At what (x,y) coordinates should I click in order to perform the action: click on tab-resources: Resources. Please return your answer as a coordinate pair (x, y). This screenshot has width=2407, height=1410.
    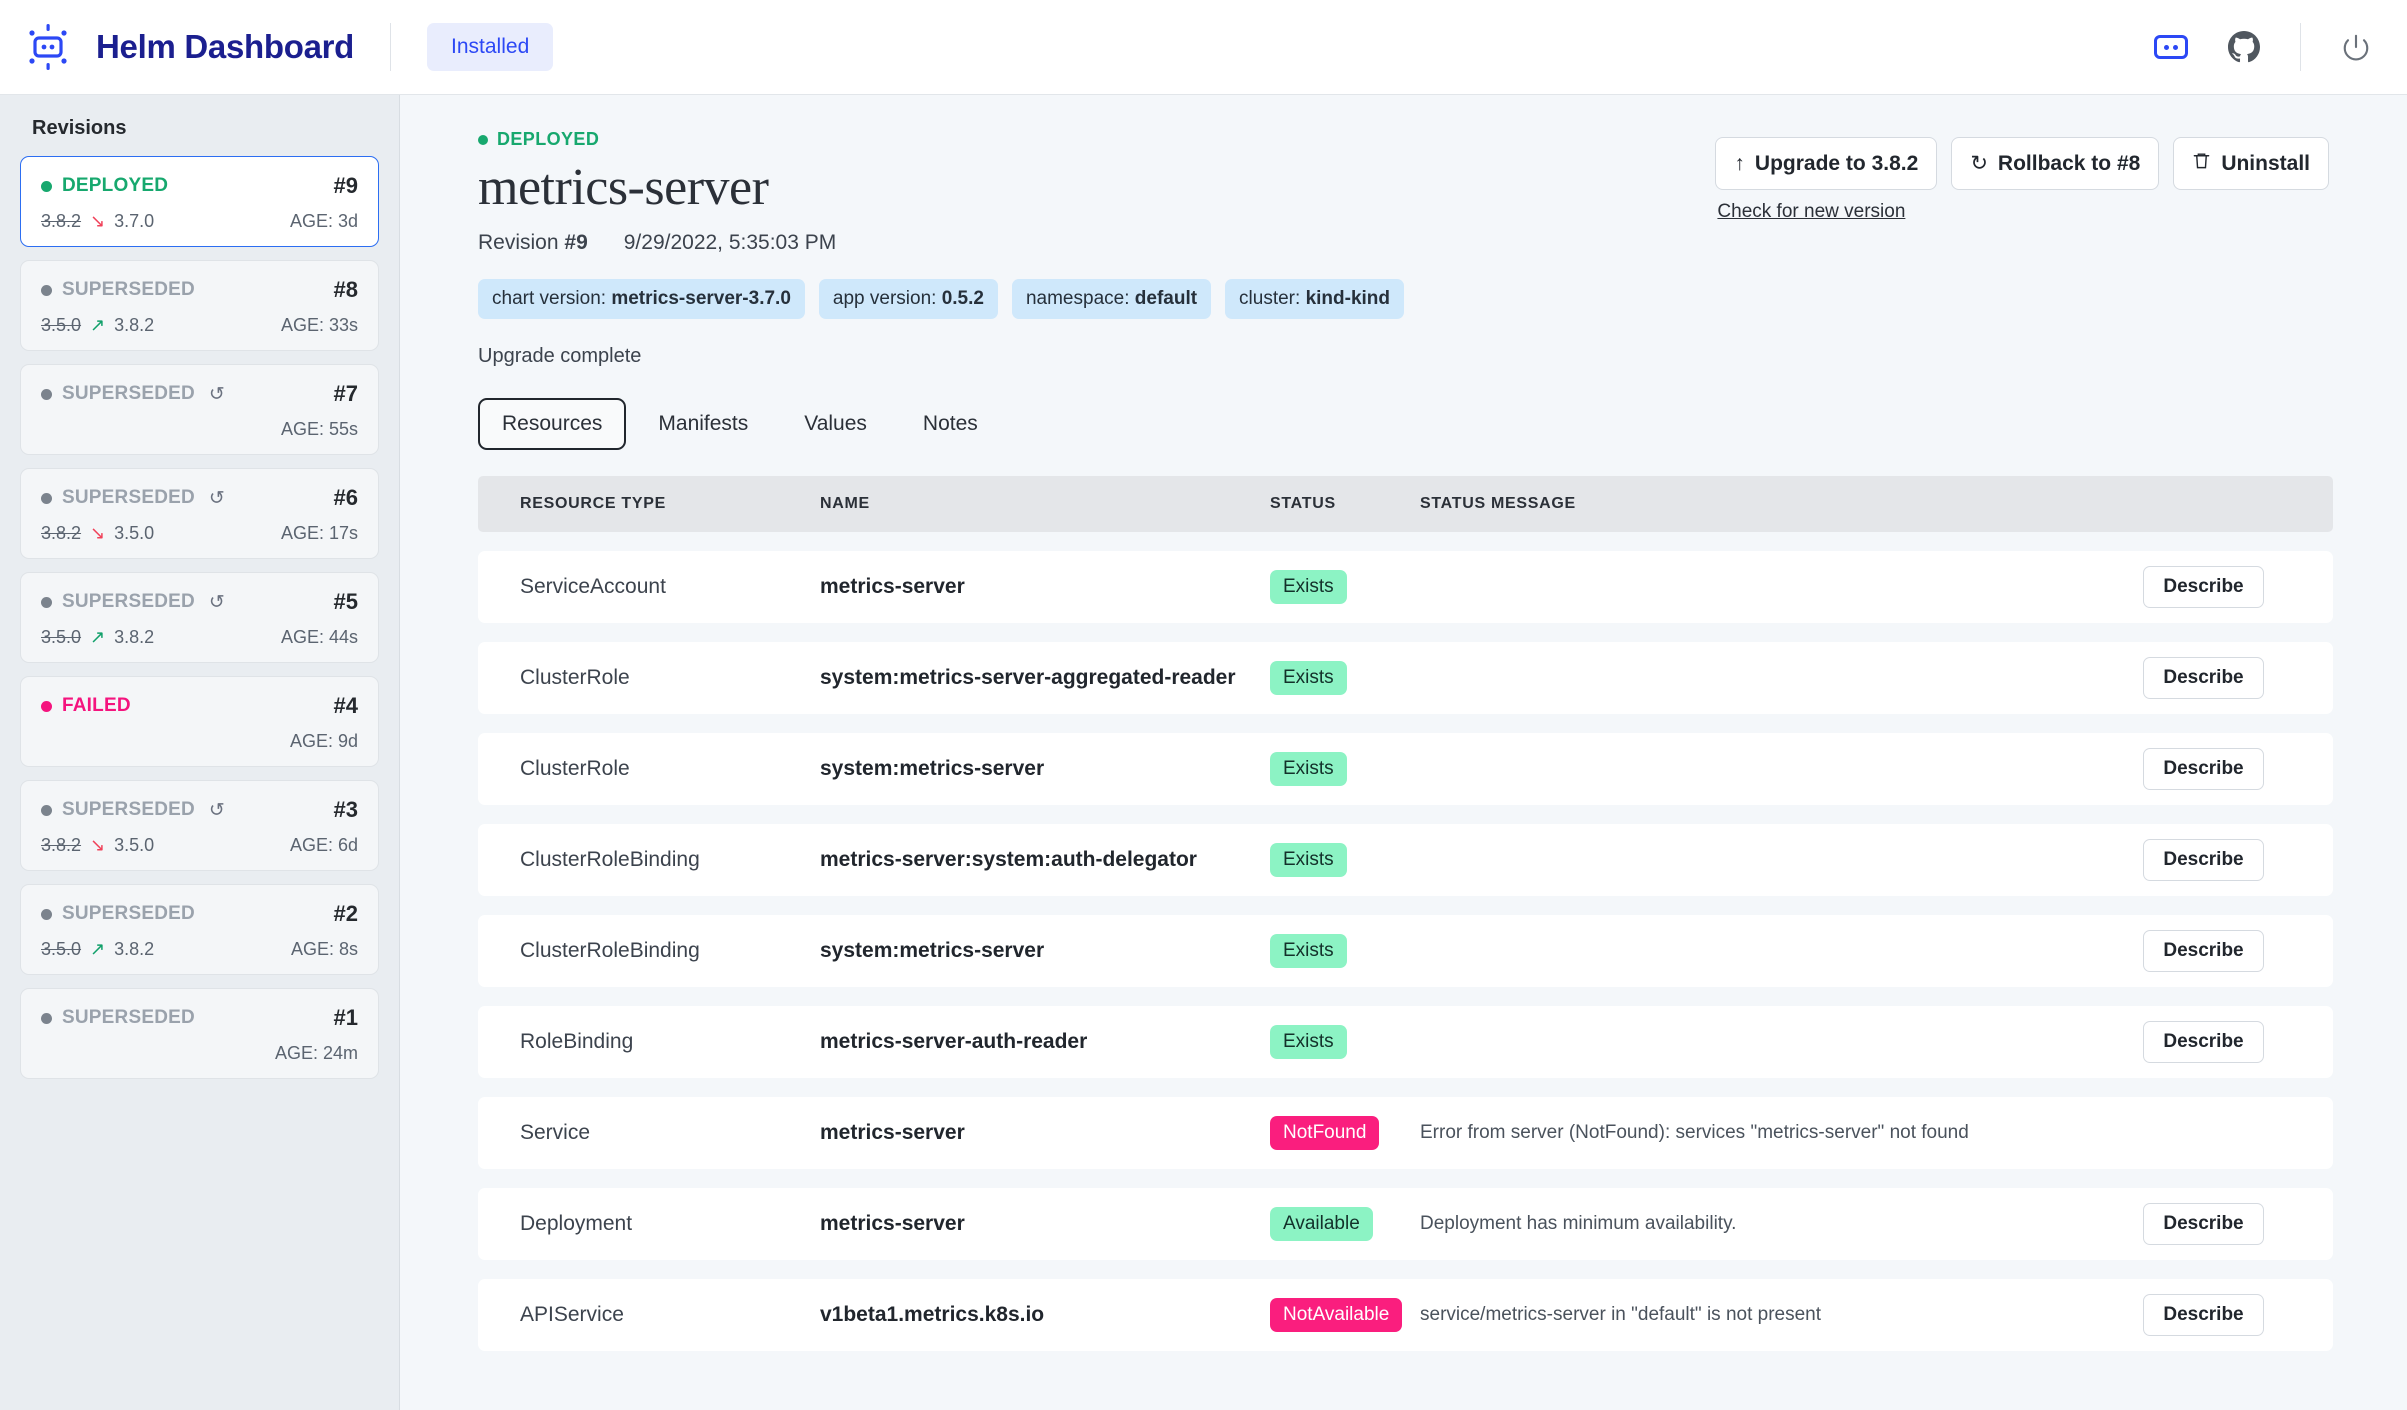
    Looking at the image, I should click on (552, 424).